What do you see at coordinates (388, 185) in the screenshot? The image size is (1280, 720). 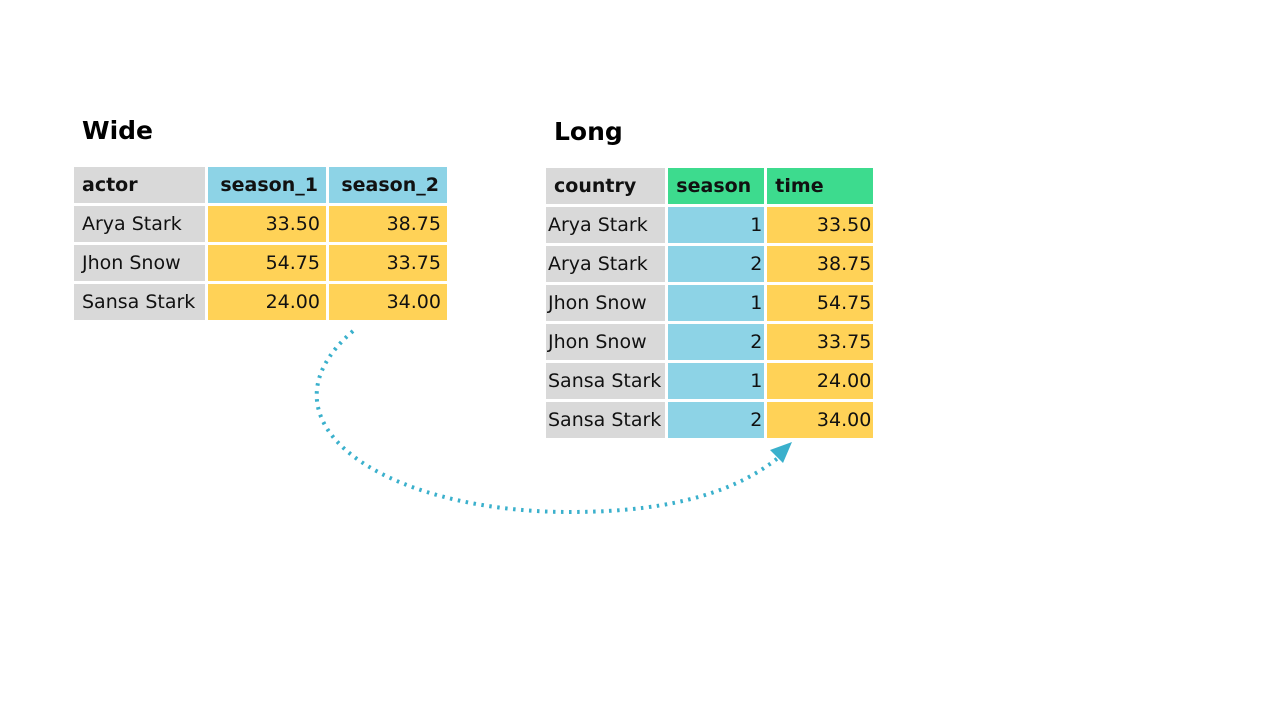 I see `wide-header-season-2: season_2` at bounding box center [388, 185].